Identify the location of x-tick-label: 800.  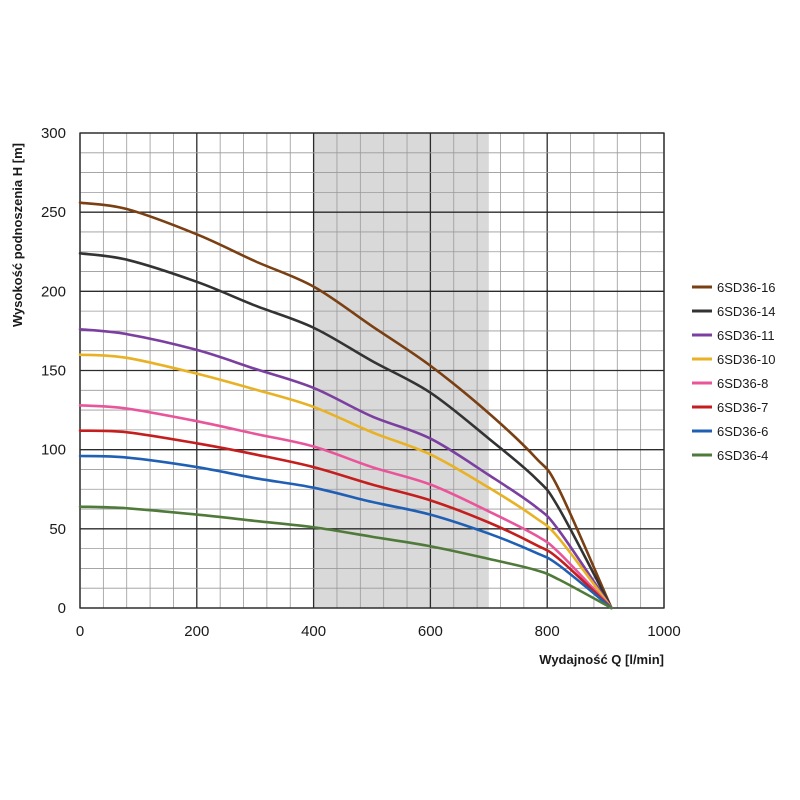
(547, 631).